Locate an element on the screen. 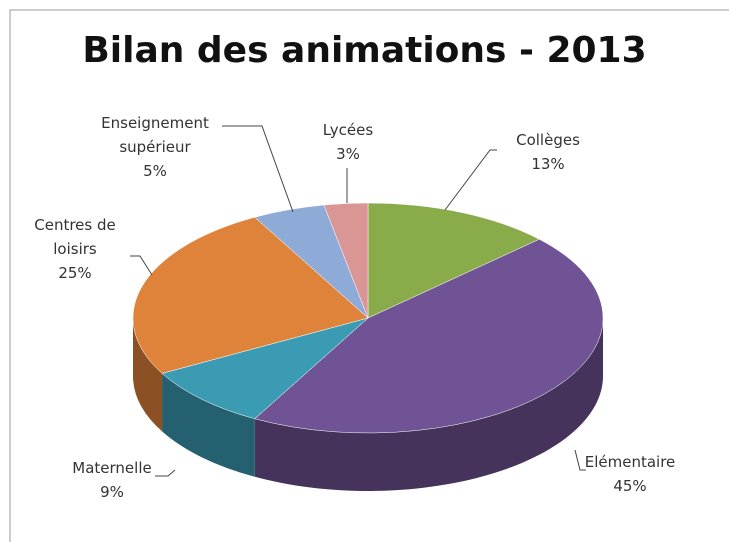 The width and height of the screenshot is (729, 542). category-label: Centres de loisirs is located at coordinates (75, 237).